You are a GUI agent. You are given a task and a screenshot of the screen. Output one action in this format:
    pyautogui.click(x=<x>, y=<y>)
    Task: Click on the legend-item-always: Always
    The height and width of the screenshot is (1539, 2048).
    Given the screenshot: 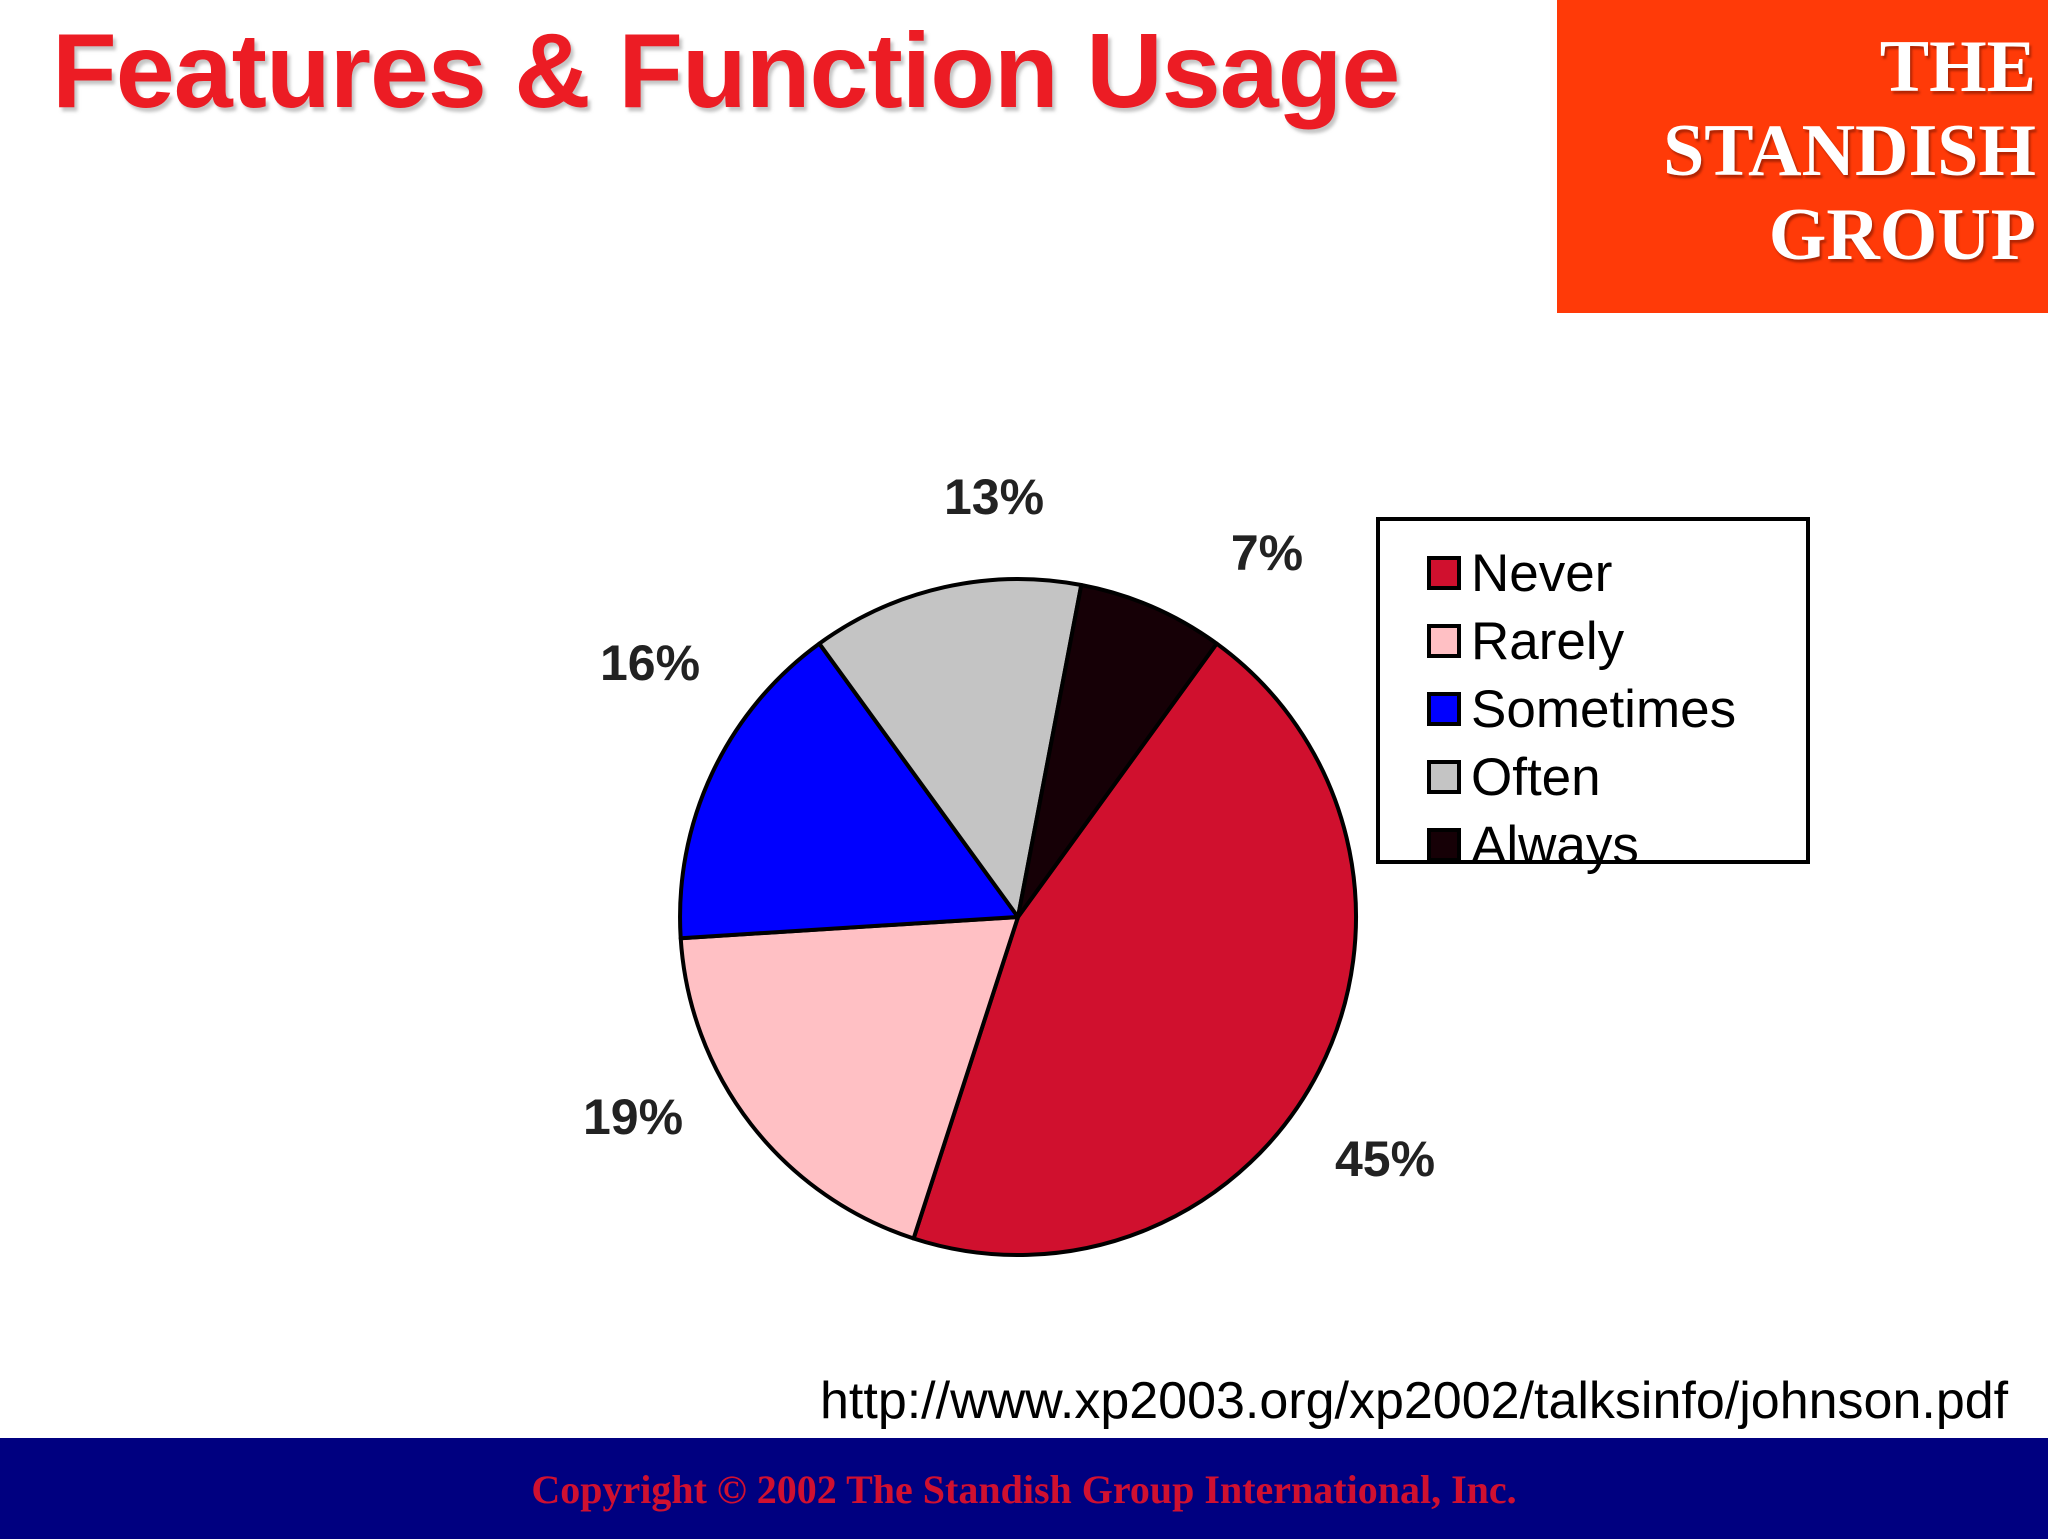 What is the action you would take?
    pyautogui.click(x=1533, y=845)
    